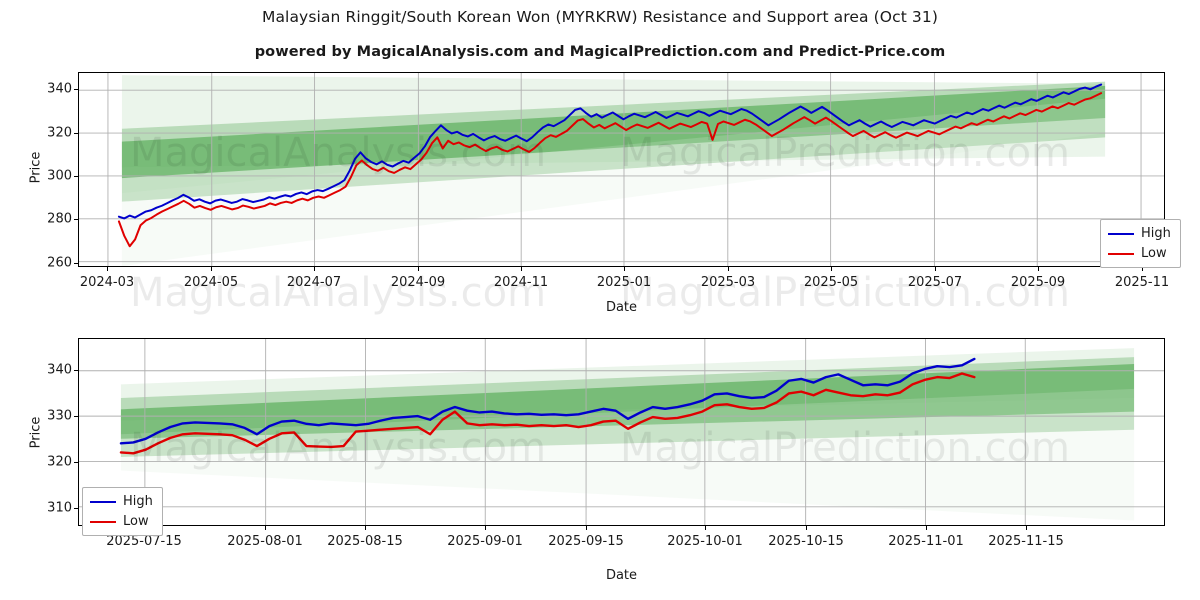 The width and height of the screenshot is (1200, 600). Describe the element at coordinates (621, 307) in the screenshot. I see `overview-x-axis-label: Date` at that location.